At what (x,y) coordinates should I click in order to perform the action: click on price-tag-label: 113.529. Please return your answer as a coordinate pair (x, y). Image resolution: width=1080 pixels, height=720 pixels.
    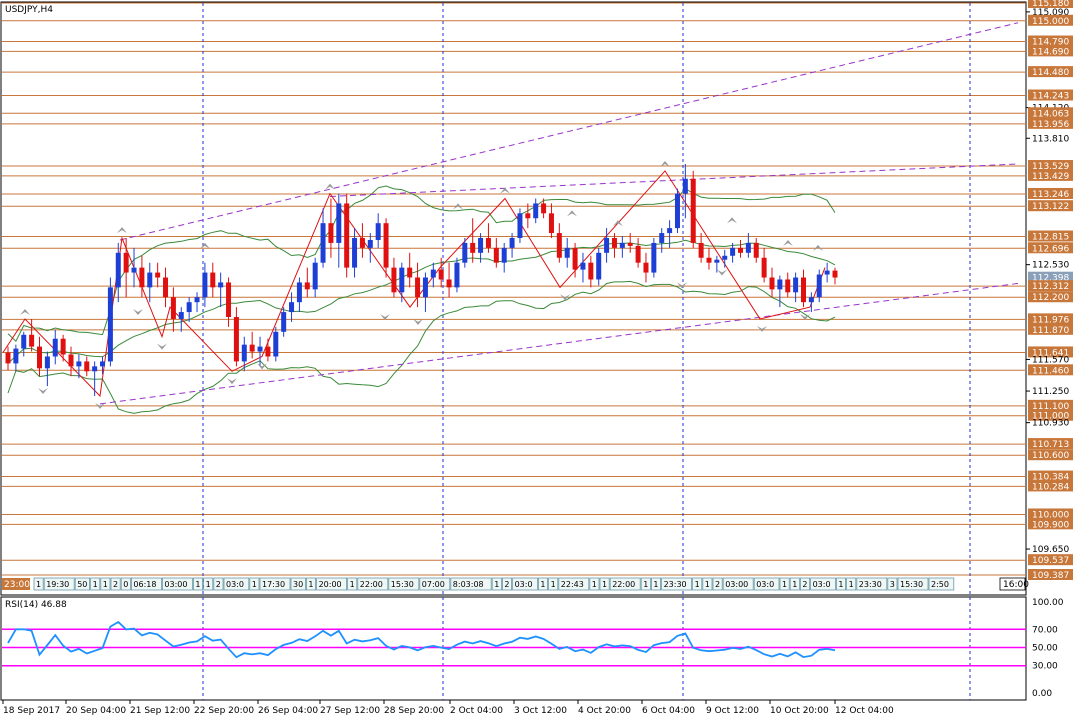
    Looking at the image, I should click on (1050, 167).